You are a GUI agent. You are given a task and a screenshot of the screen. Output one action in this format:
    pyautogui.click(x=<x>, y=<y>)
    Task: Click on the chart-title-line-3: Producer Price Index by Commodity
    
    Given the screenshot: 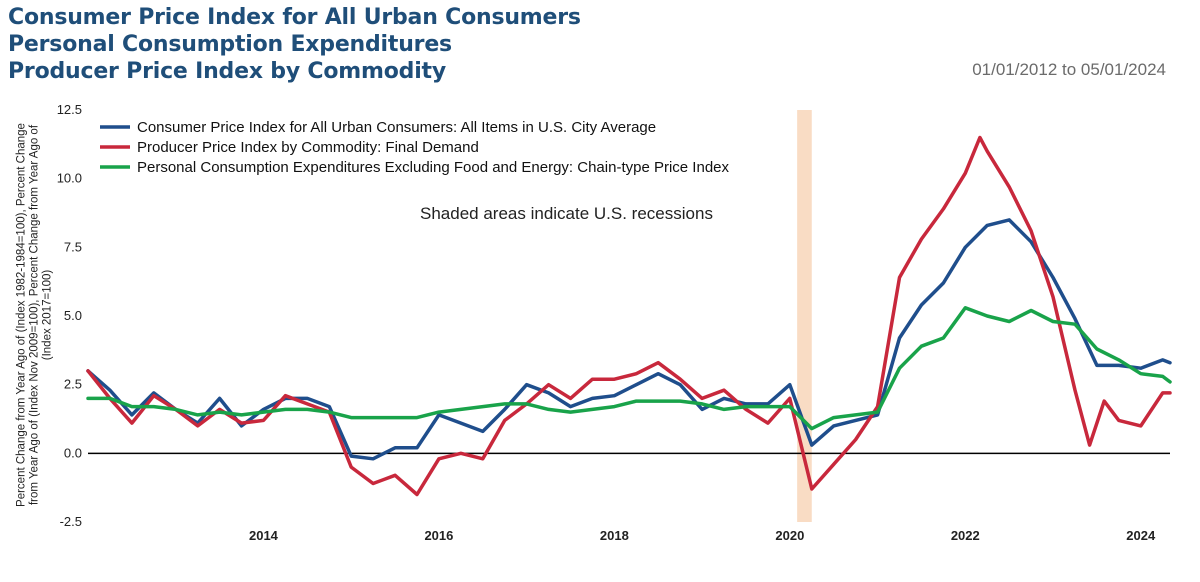 What is the action you would take?
    pyautogui.click(x=227, y=71)
    